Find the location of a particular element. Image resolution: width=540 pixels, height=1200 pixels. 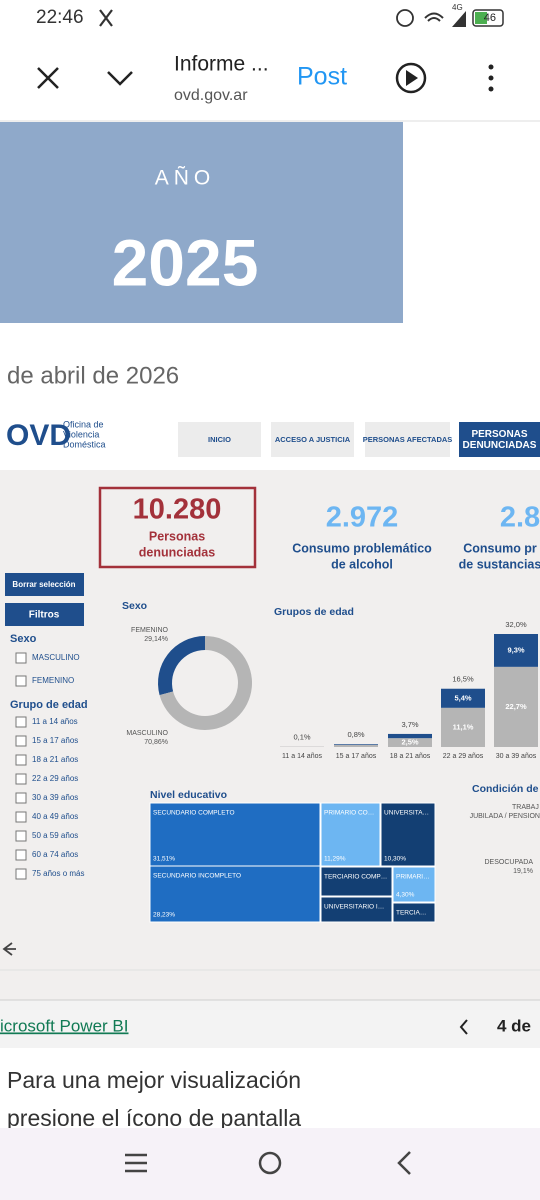

nav-label: PERSONAS is located at coordinates (499, 434).